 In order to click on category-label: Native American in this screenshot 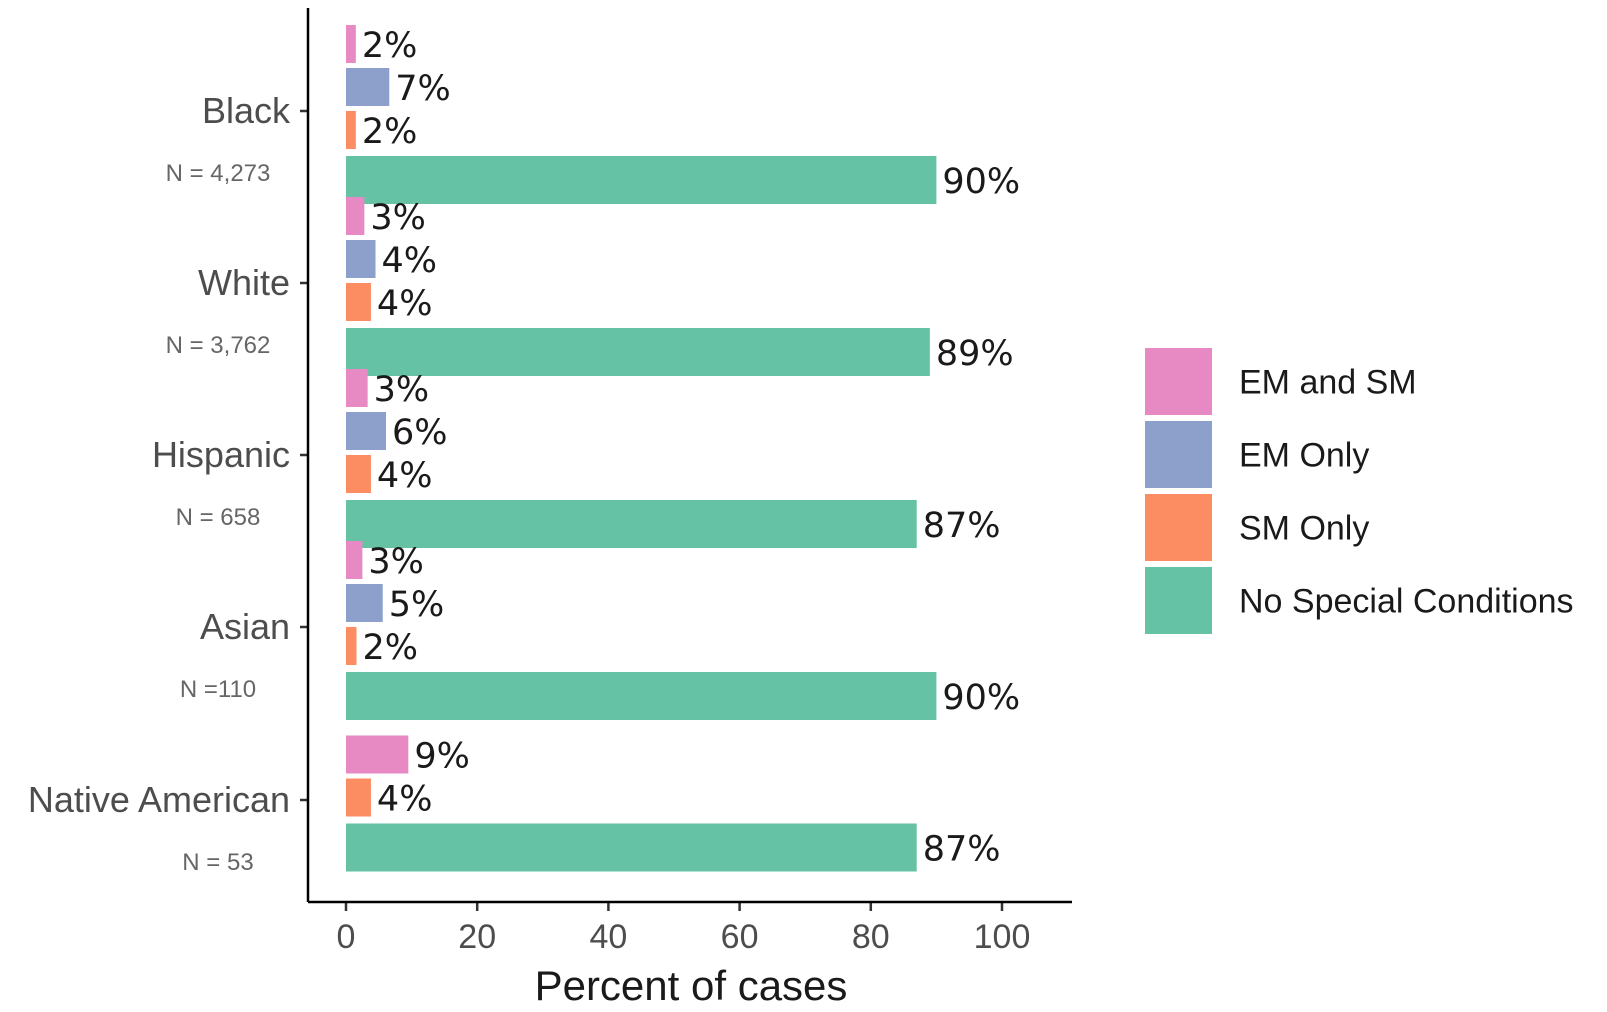, I will do `click(159, 799)`.